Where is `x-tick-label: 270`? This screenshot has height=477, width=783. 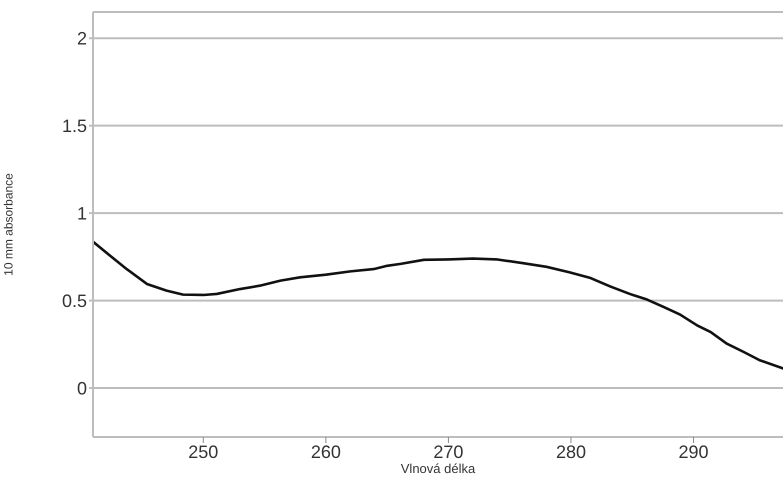
x-tick-label: 270 is located at coordinates (448, 452).